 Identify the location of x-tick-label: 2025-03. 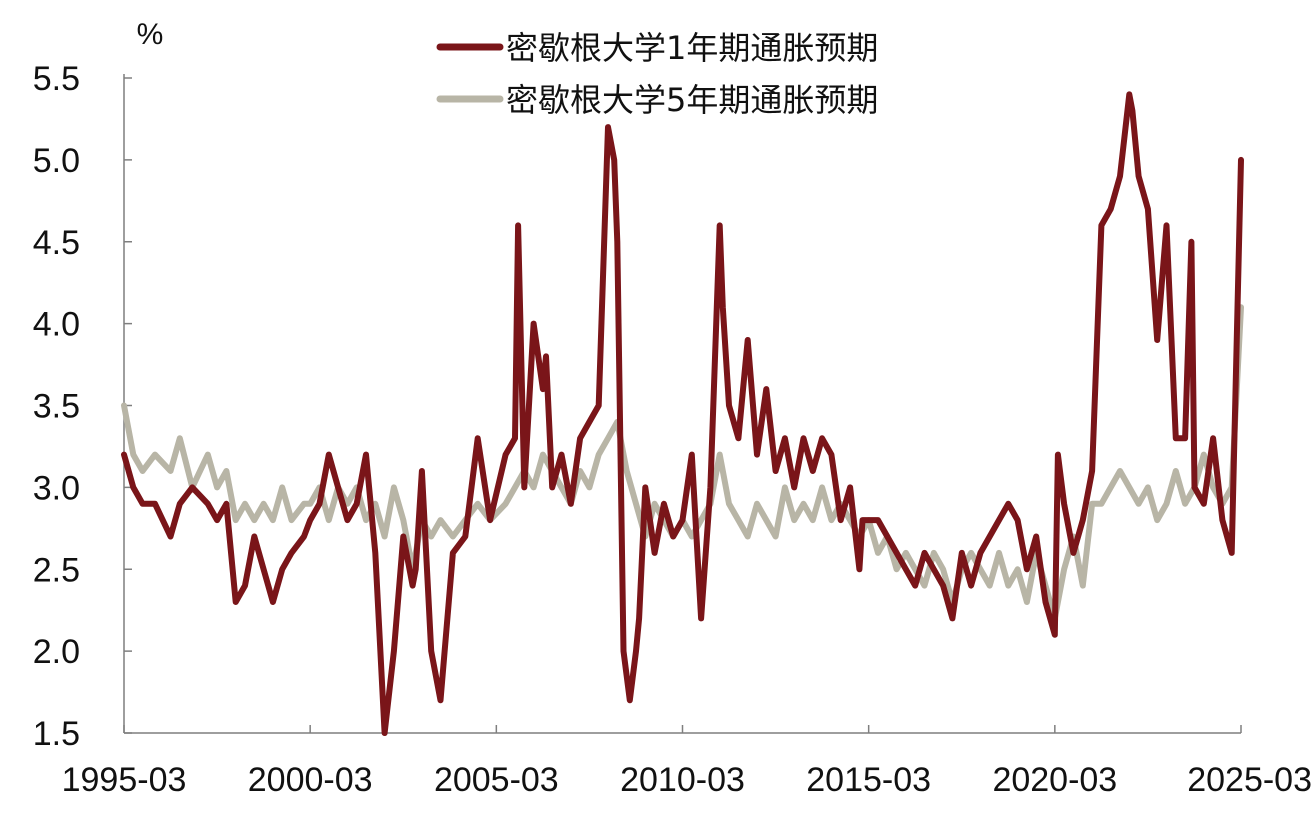
(1249, 780).